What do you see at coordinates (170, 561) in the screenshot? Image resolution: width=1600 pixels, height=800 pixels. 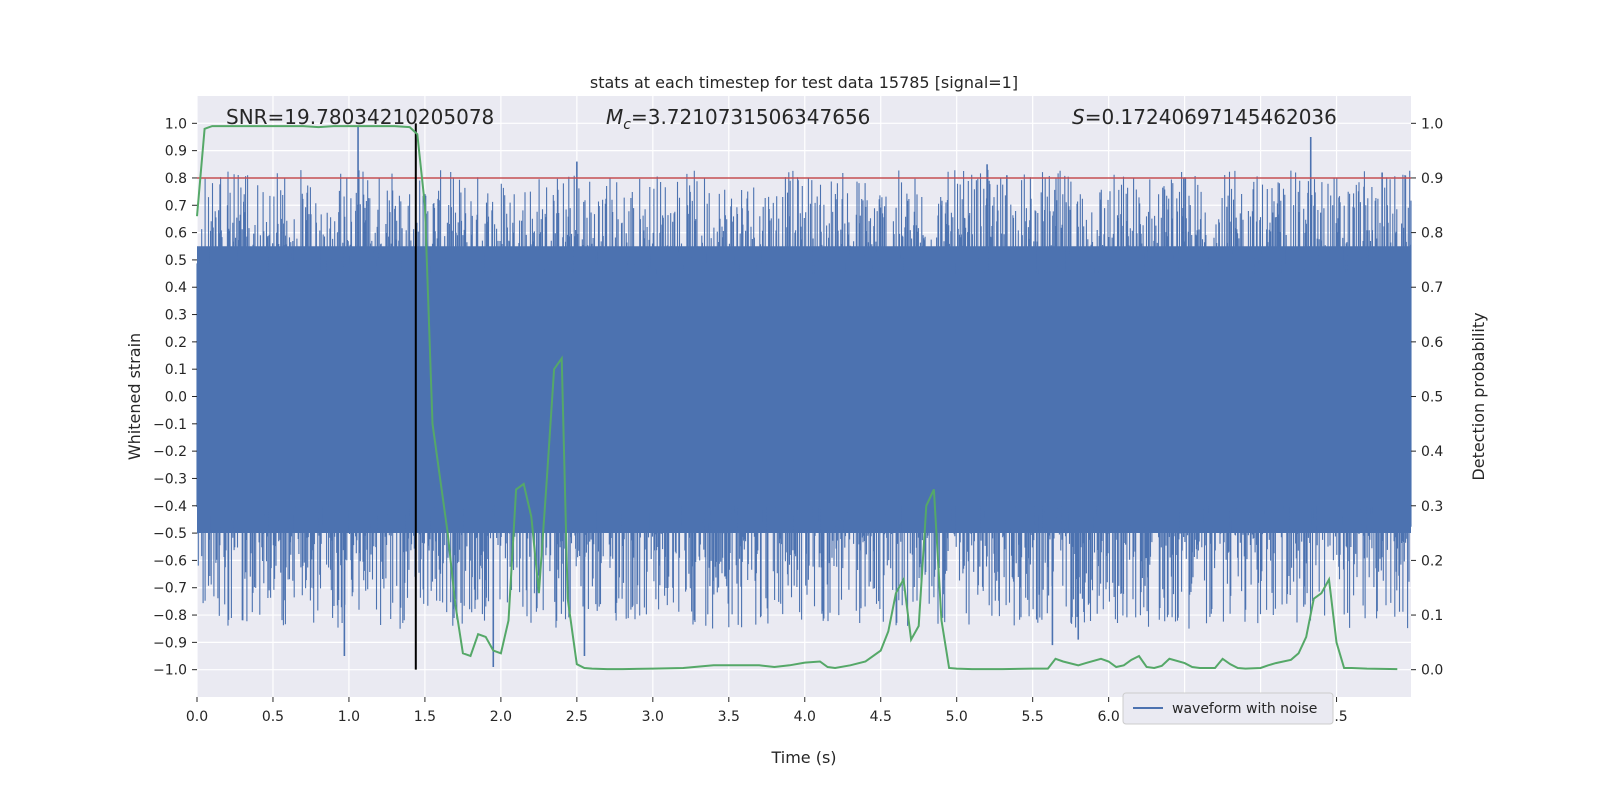 I see `y-tick-label: −0.6` at bounding box center [170, 561].